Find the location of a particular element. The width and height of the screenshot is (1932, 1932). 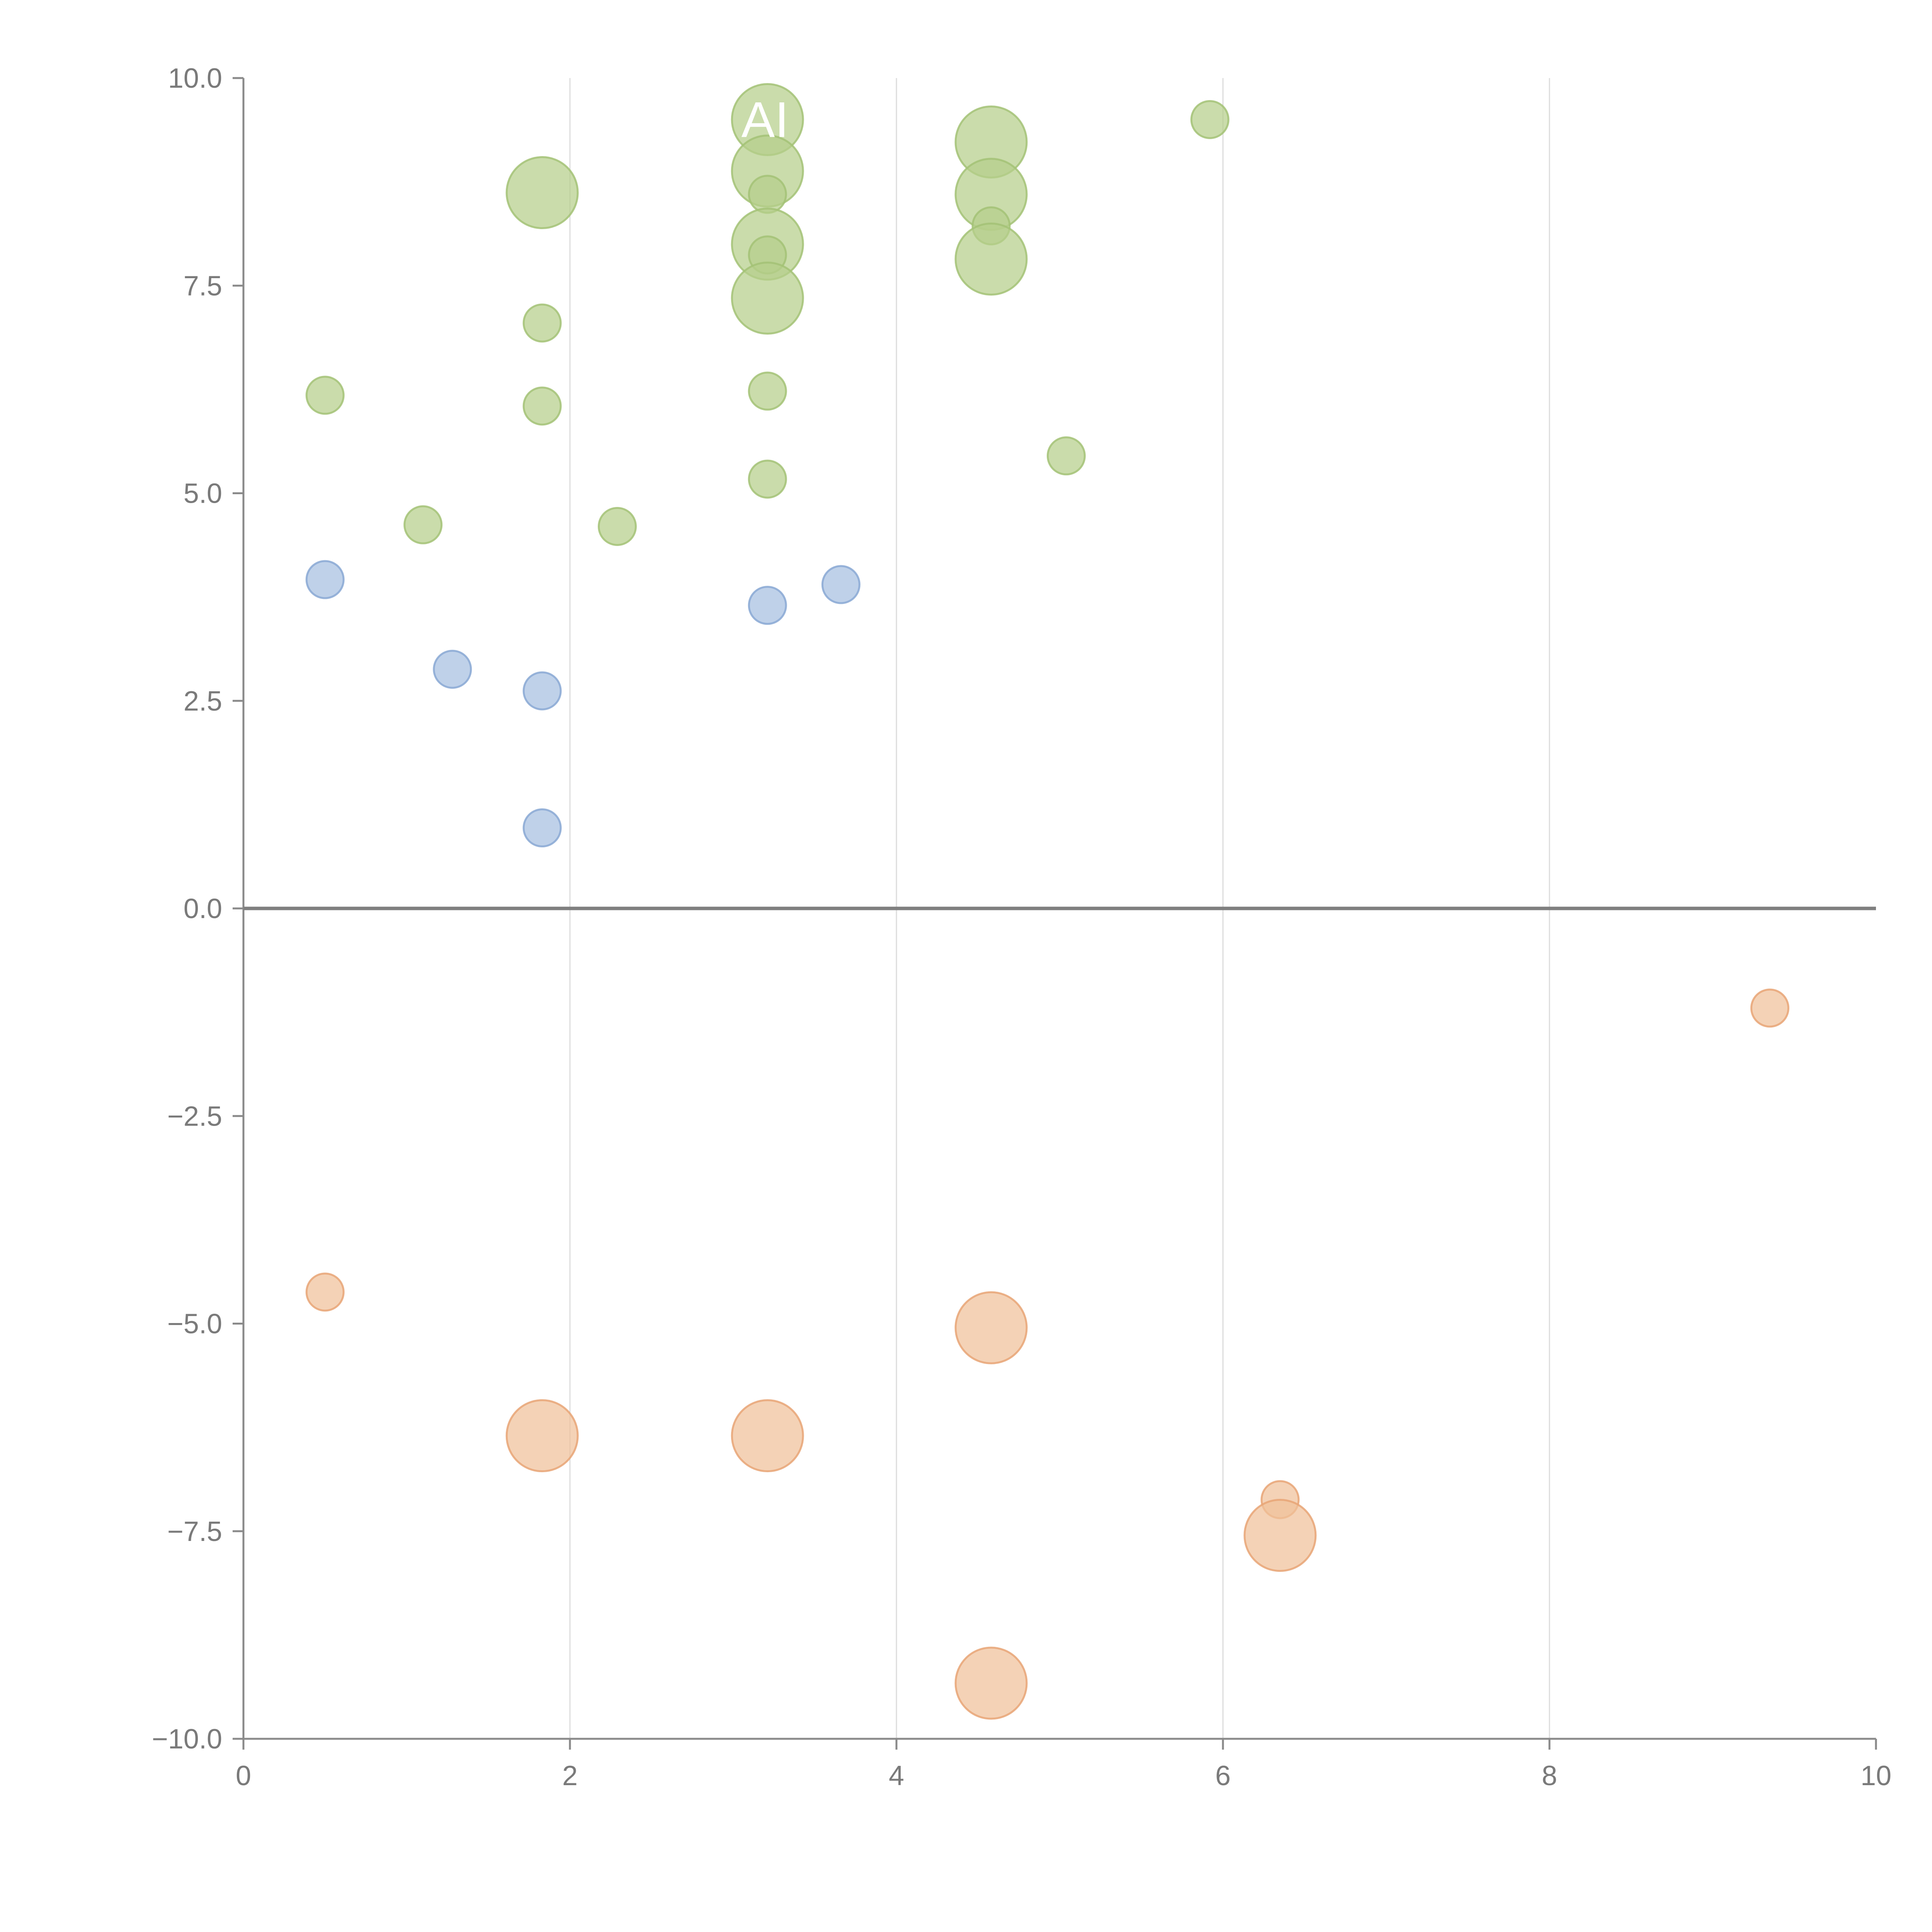

y-tick-label: −7.5 is located at coordinates (194, 1532).